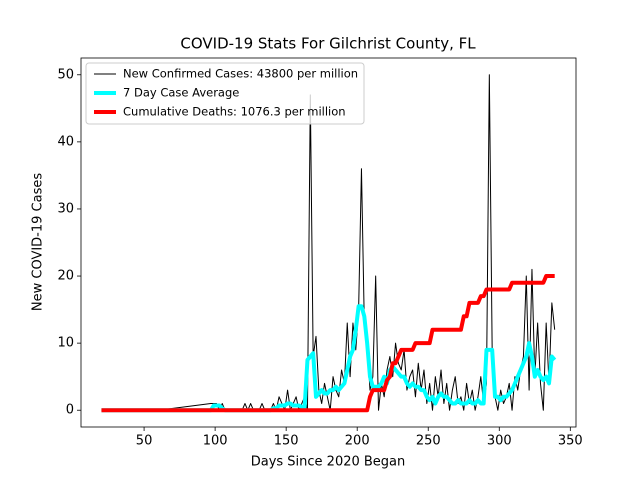 The image size is (640, 480). What do you see at coordinates (234, 112) in the screenshot?
I see `legend-label: Cumulative Deaths: 1076.3 per million` at bounding box center [234, 112].